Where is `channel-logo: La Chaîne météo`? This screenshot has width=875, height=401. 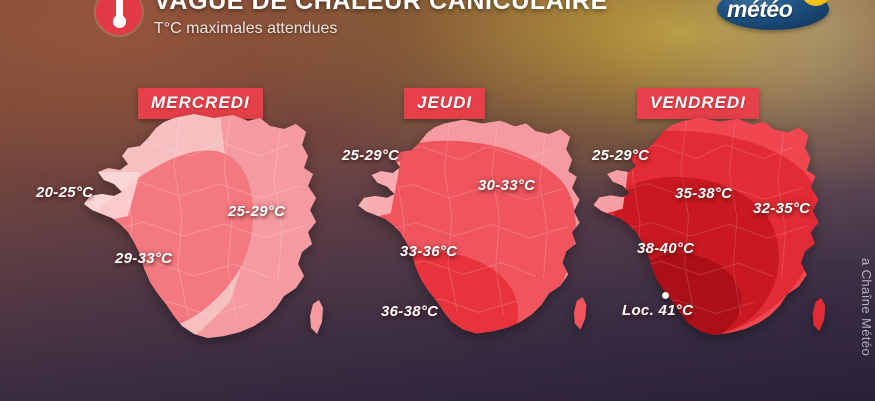 channel-logo: La Chaîne météo is located at coordinates (778, 17).